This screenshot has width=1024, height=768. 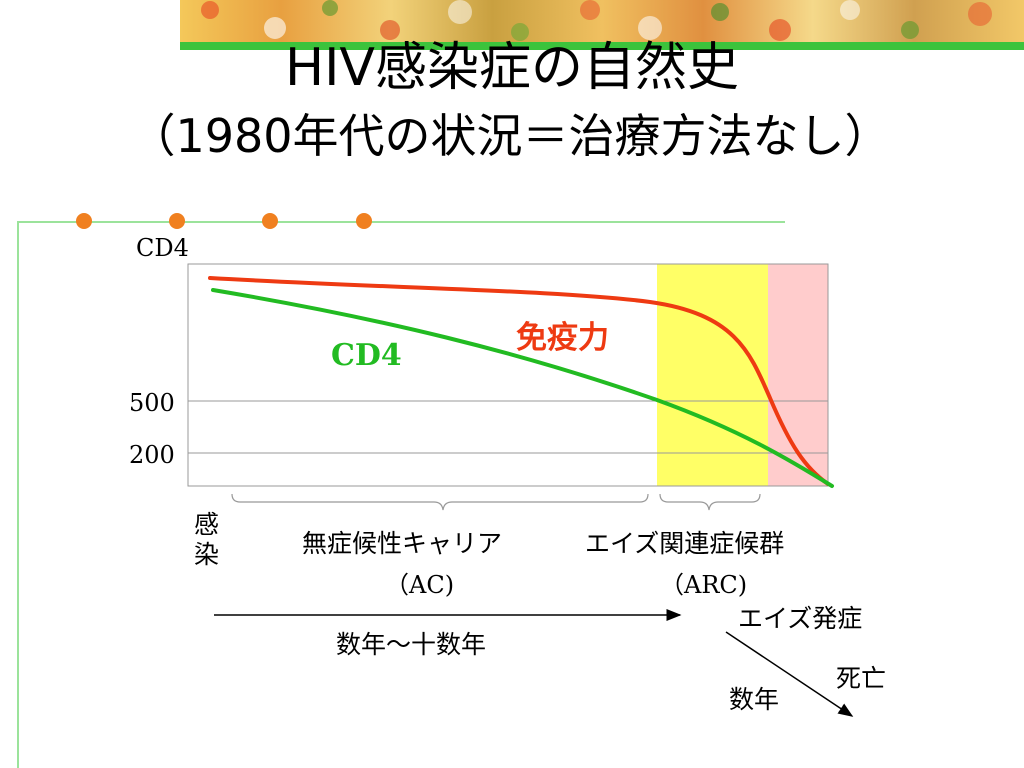 I want to click on phase-band-aids, so click(x=798, y=375).